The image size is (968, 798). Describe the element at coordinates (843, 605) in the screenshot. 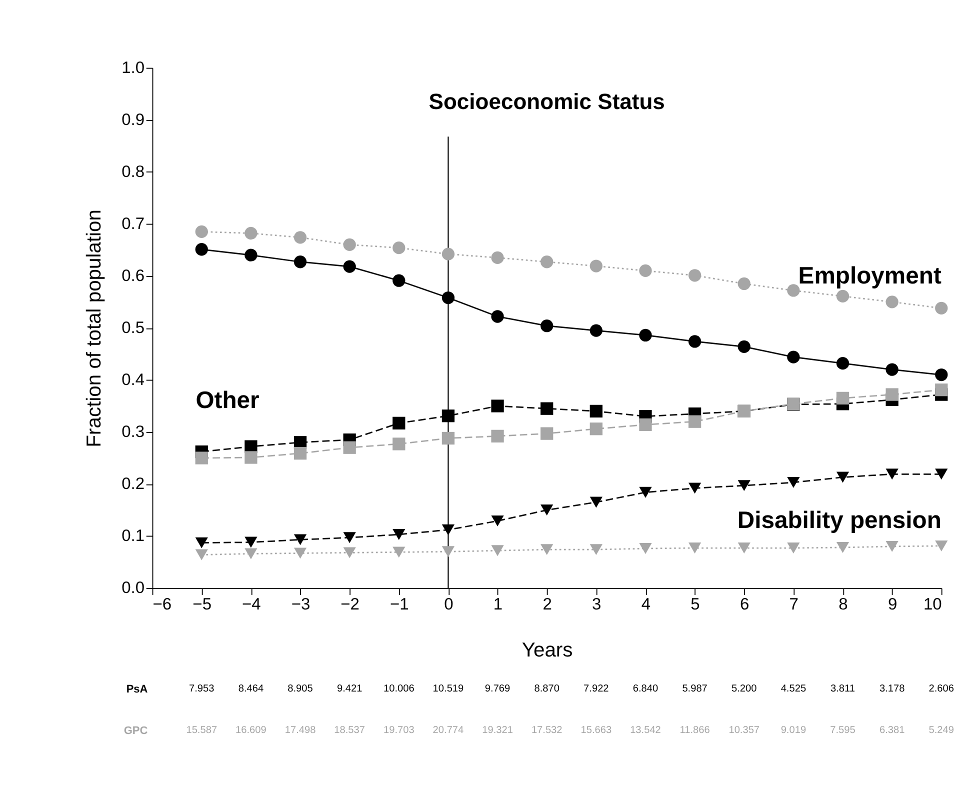

I see `x-tick-label: 8` at that location.